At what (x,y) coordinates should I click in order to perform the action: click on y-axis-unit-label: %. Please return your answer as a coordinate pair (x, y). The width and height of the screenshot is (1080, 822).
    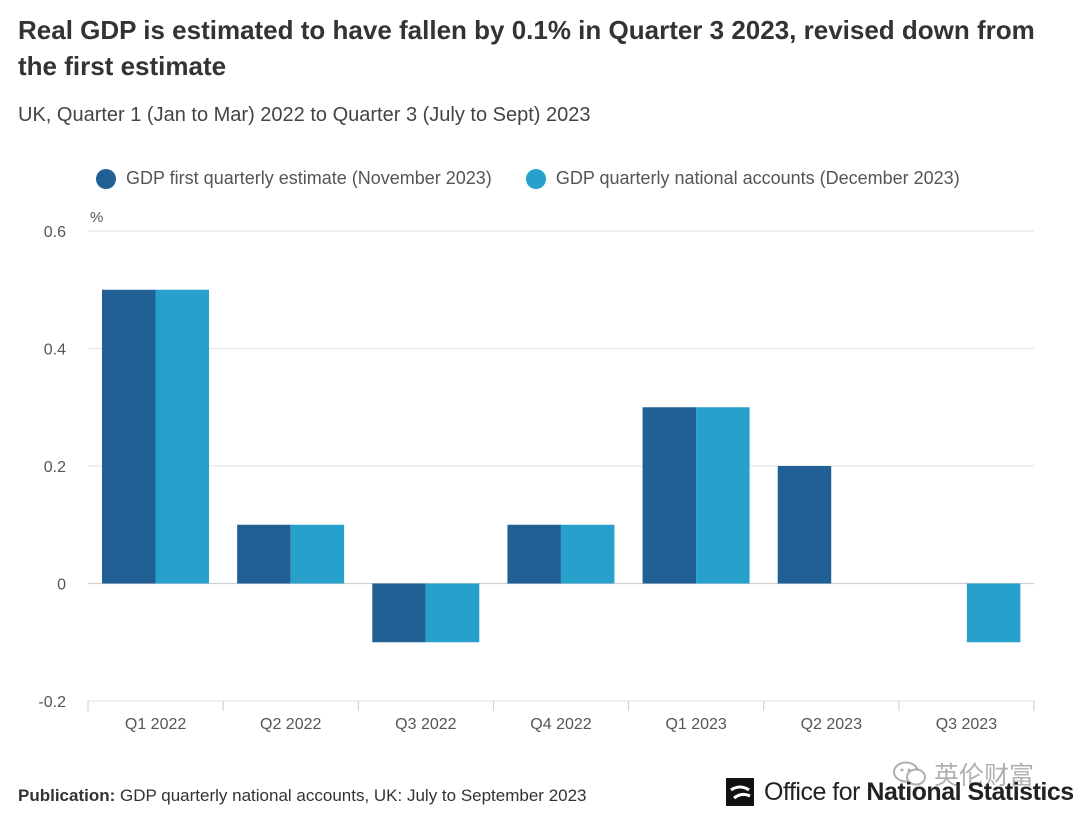
    Looking at the image, I should click on (96, 217).